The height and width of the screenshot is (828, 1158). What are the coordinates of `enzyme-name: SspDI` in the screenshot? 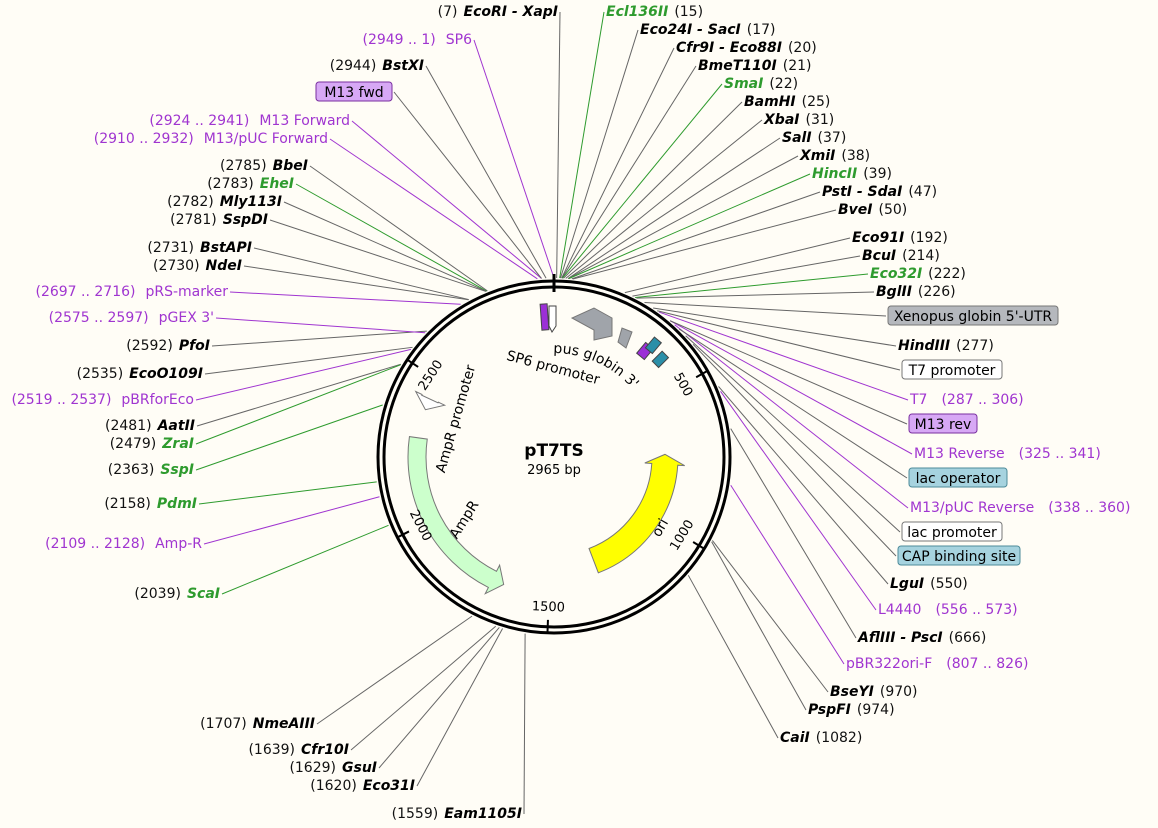 It's located at (245, 220).